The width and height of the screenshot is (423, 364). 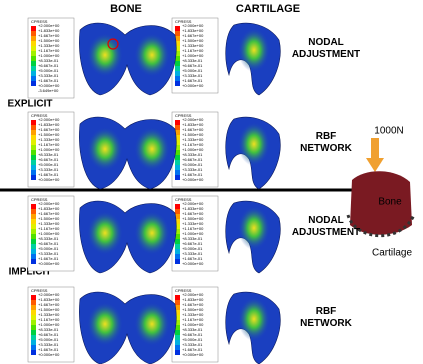 I want to click on cartilage-label: Cartilage, so click(x=392, y=253).